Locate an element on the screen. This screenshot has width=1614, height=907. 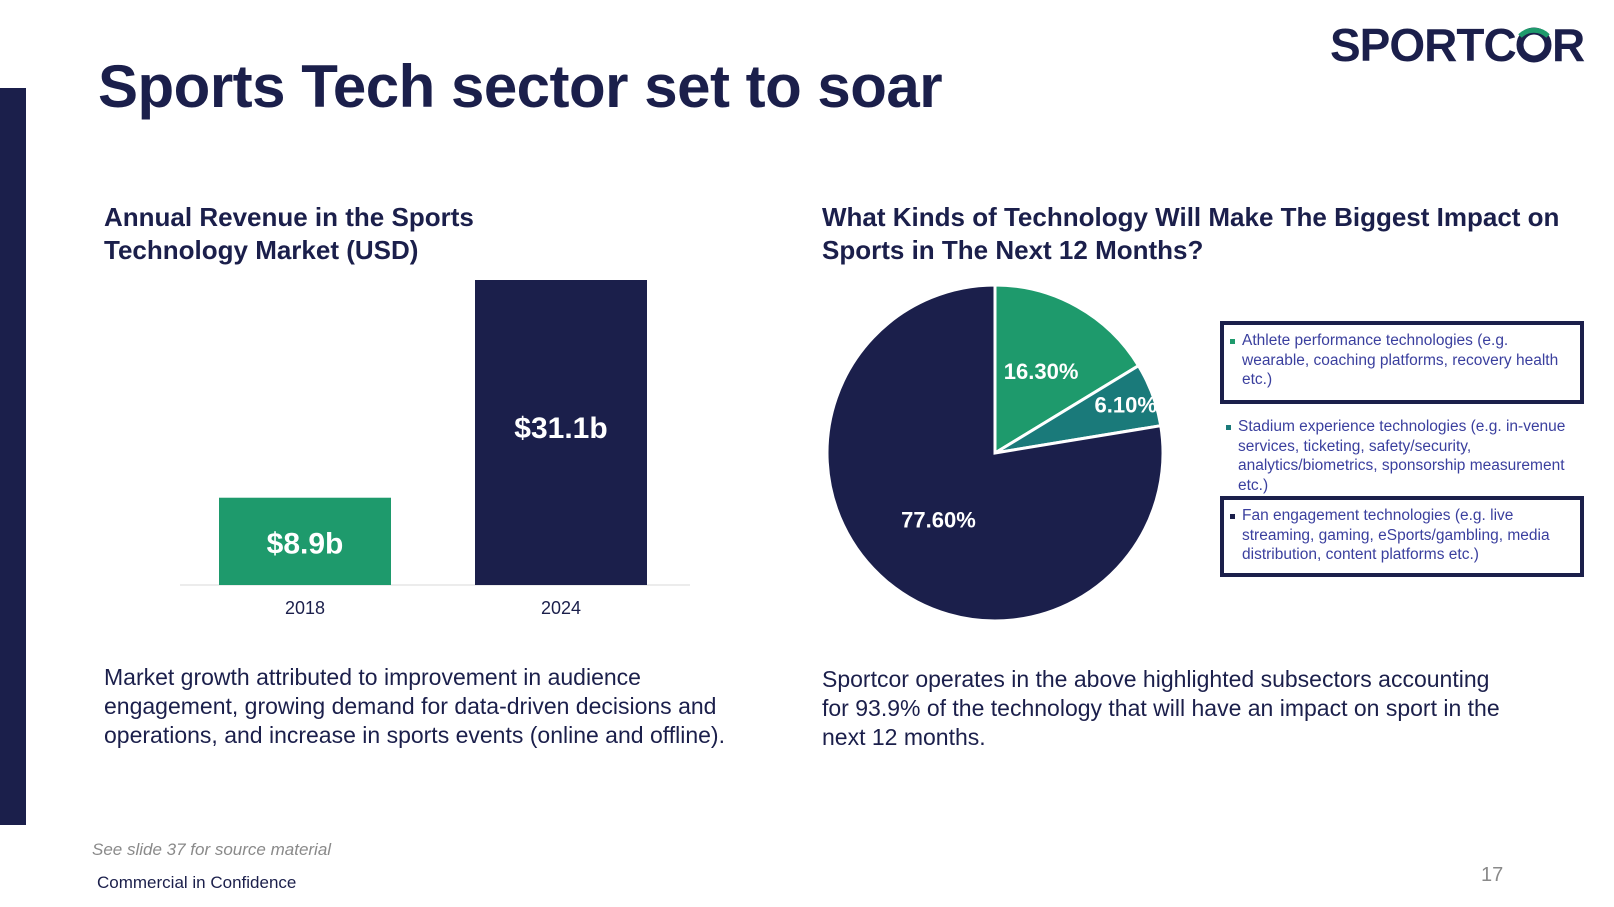
confidentiality-note: Commercial in Confidence is located at coordinates (197, 882).